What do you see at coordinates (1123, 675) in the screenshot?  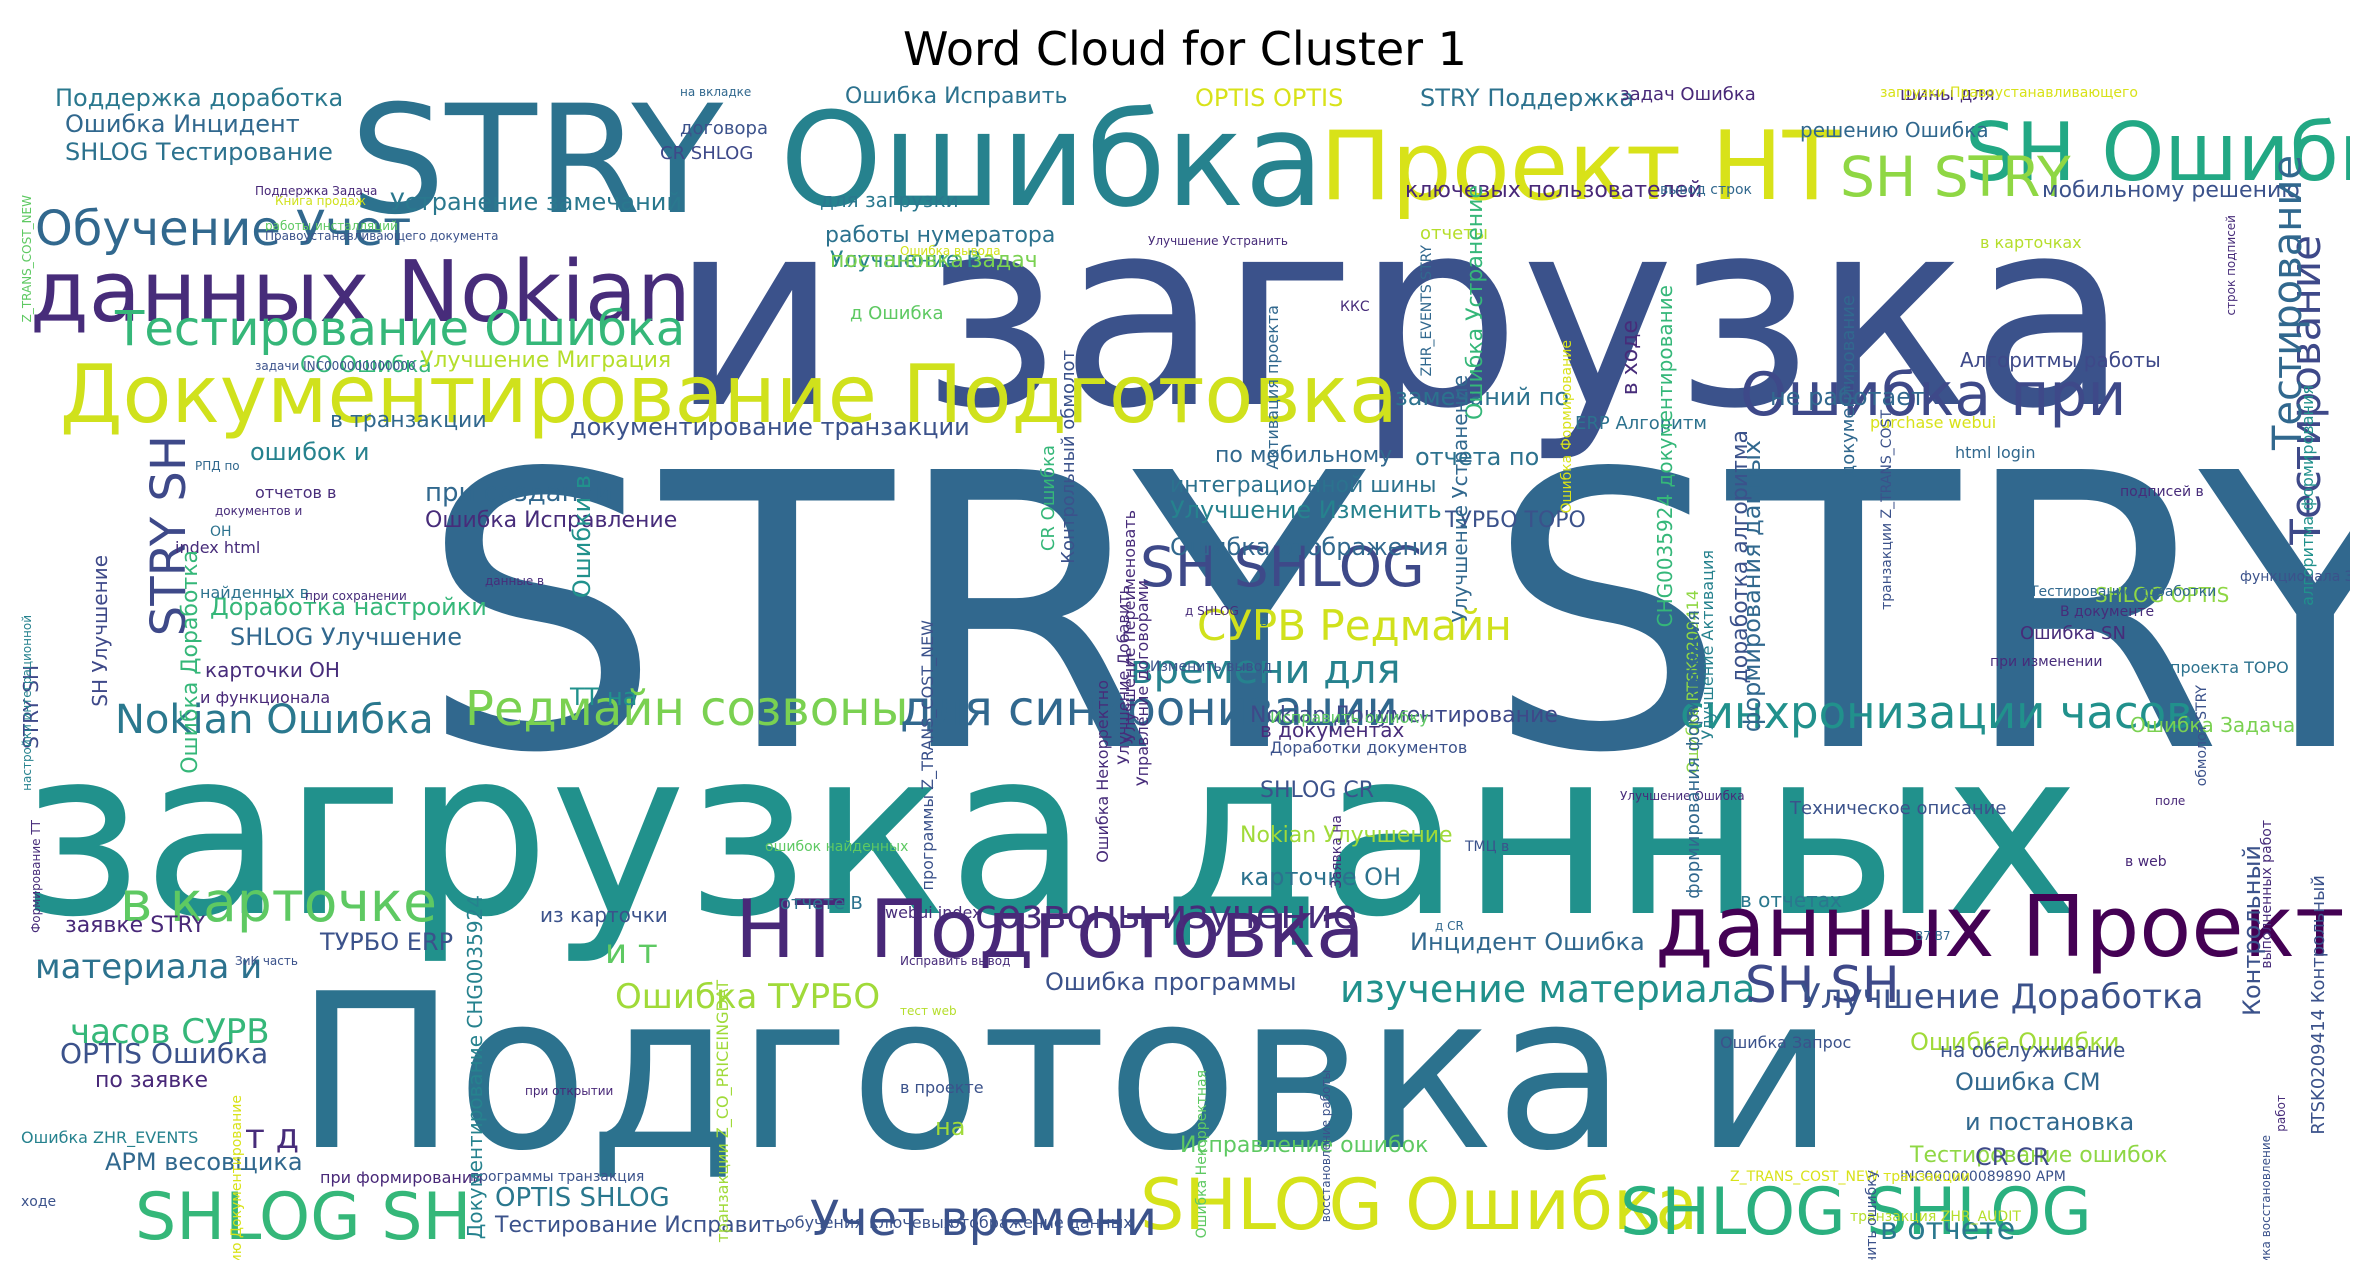 I see `word-cloud-term: Улучшение Добавить` at bounding box center [1123, 675].